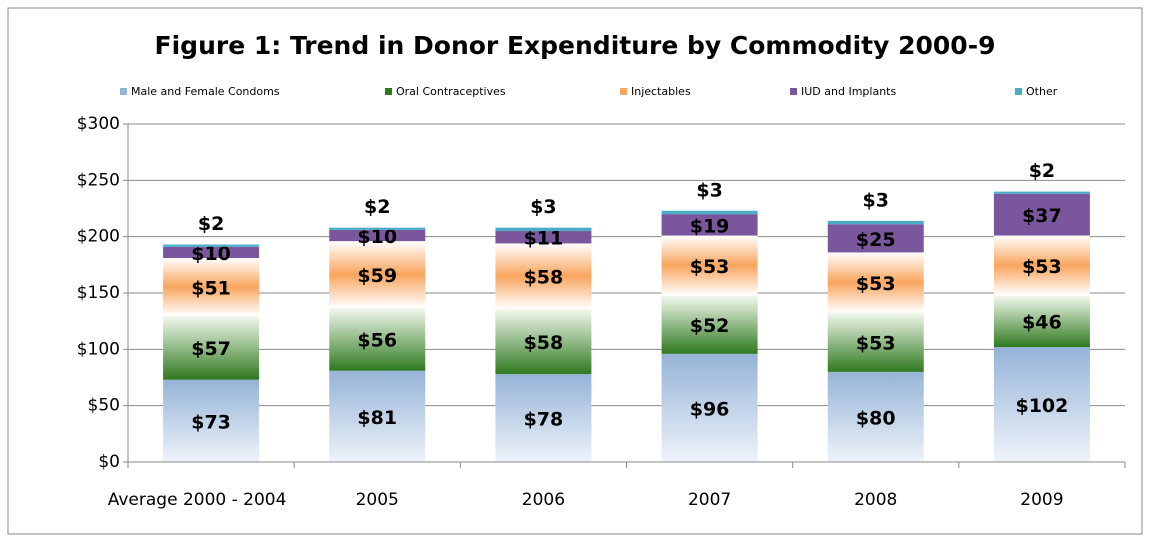 Image resolution: width=1150 pixels, height=541 pixels. I want to click on y-tick-label: $0, so click(109, 462).